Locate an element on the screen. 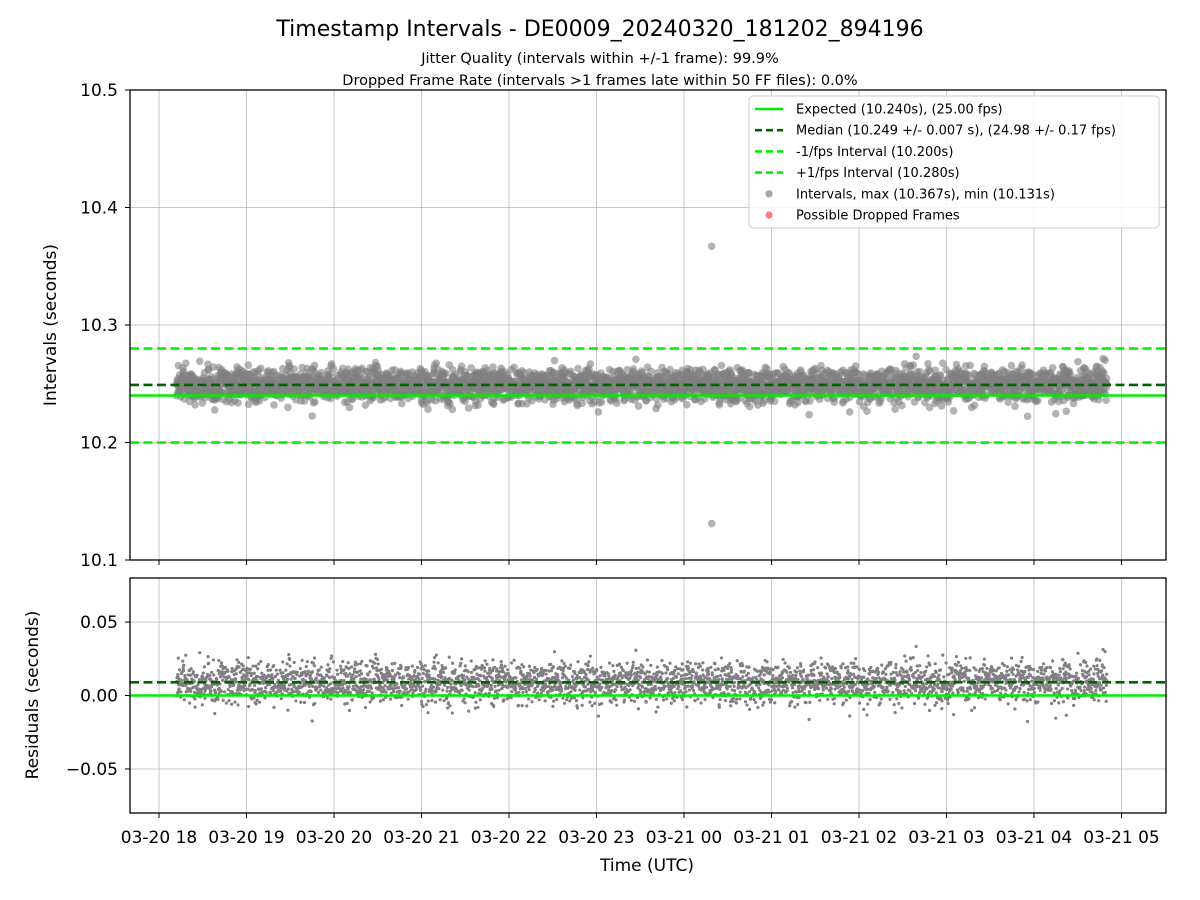  x-tick-label: 03-20 19 is located at coordinates (246, 838).